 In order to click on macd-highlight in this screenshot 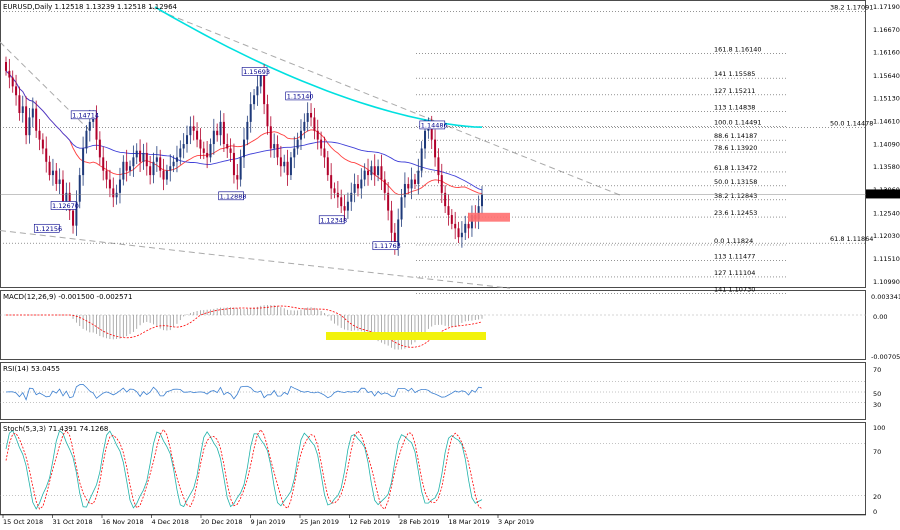, I will do `click(406, 336)`.